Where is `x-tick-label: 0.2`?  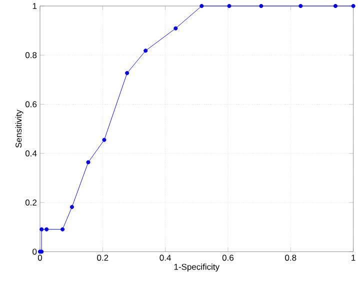
x-tick-label: 0.2 is located at coordinates (102, 257).